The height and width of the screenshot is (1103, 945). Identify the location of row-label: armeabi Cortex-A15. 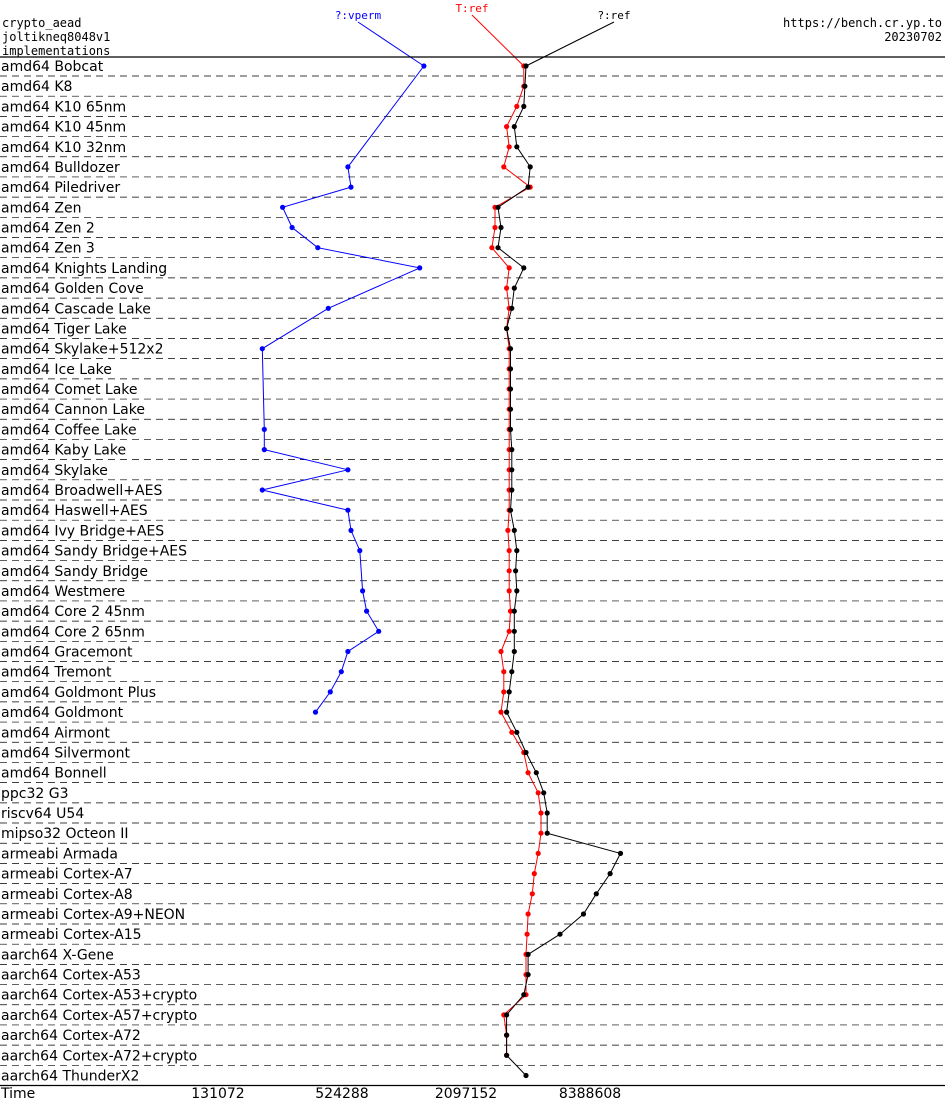
(71, 935).